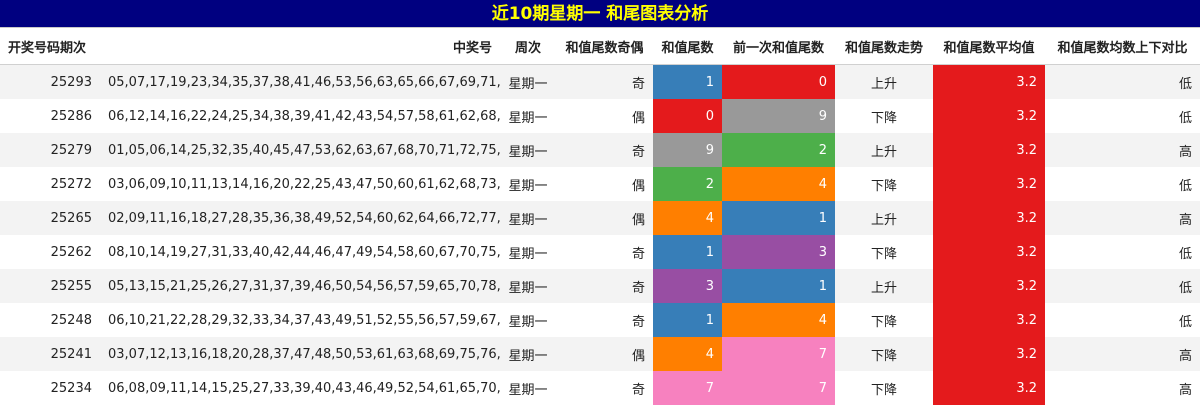 This screenshot has height=405, width=1200. Describe the element at coordinates (50, 218) in the screenshot. I see `cell-period: 25265` at that location.